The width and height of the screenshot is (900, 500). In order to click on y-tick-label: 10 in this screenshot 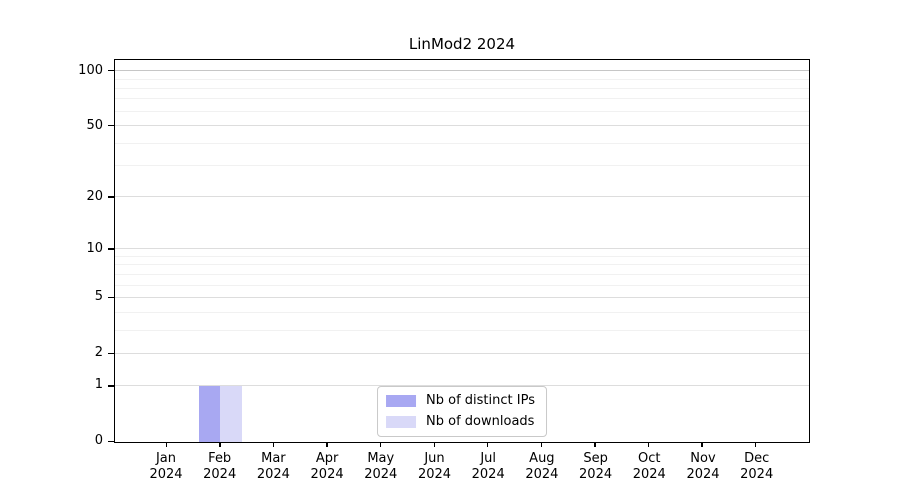, I will do `click(94, 248)`.